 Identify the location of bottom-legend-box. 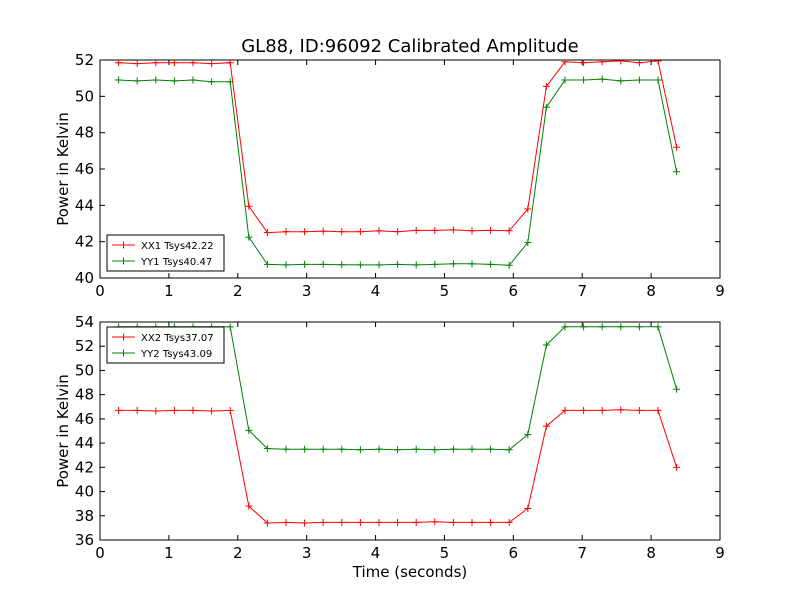
(165, 345).